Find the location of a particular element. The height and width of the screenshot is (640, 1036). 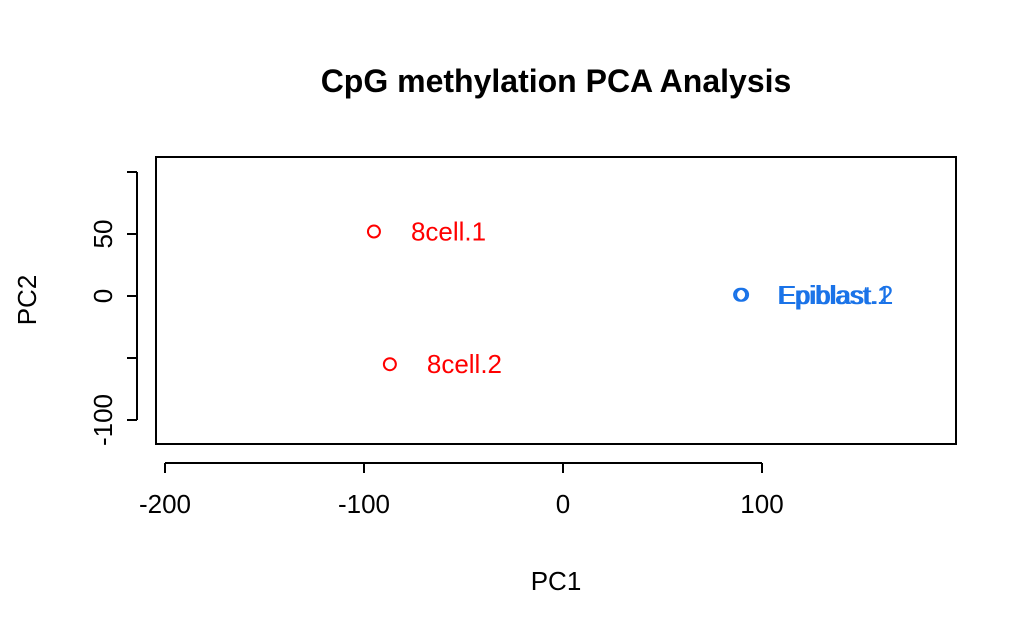

point-label: Epiblast.1 is located at coordinates (834, 295).